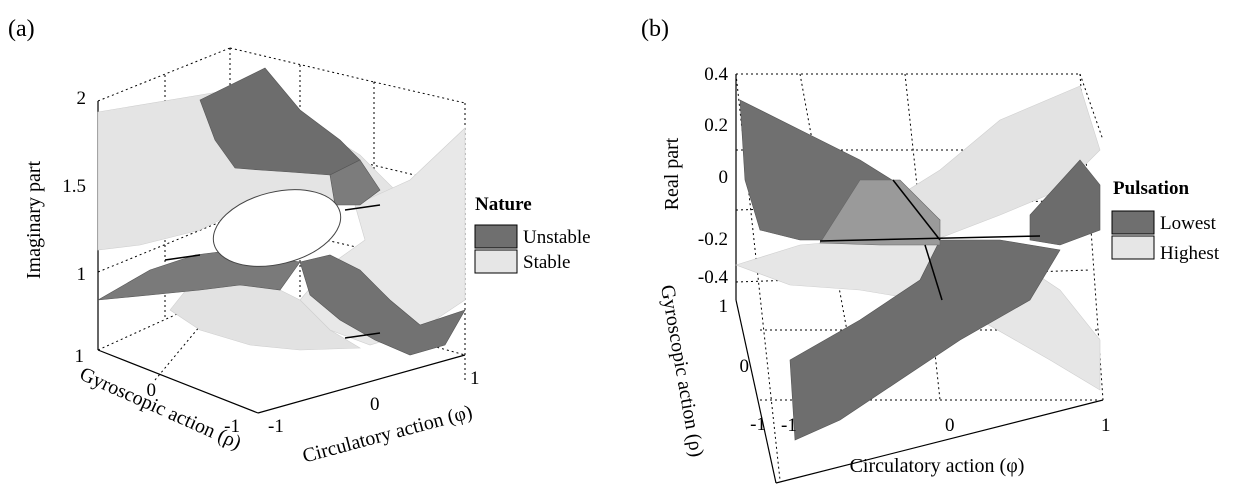  Describe the element at coordinates (82, 274) in the screenshot. I see `panel-a-z-tick-1: 1` at that location.